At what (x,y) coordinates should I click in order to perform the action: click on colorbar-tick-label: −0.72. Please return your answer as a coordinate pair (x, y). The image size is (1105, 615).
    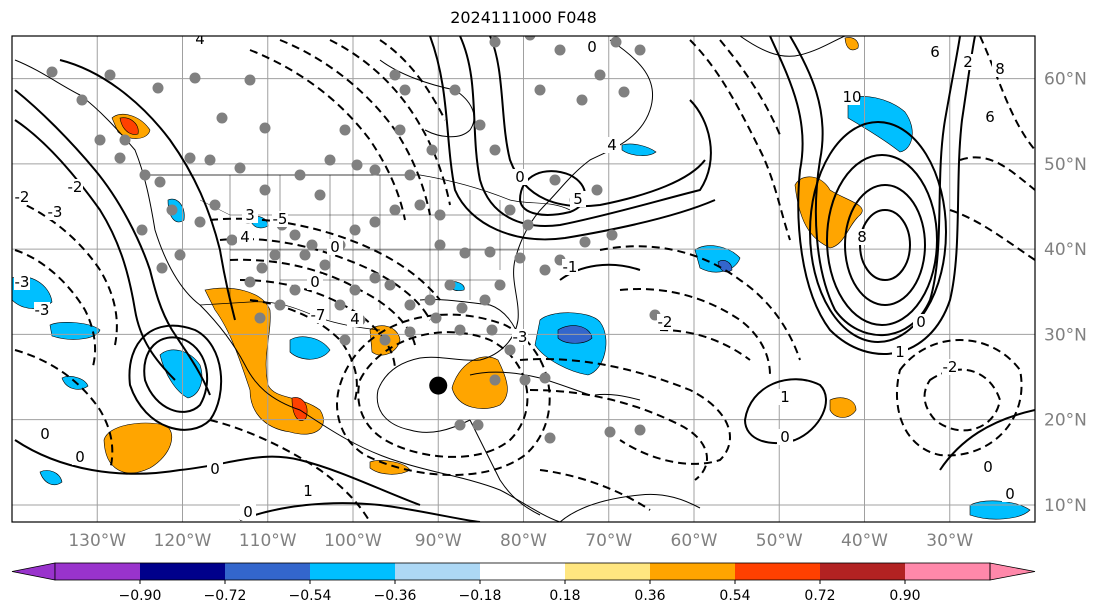
    Looking at the image, I should click on (225, 596).